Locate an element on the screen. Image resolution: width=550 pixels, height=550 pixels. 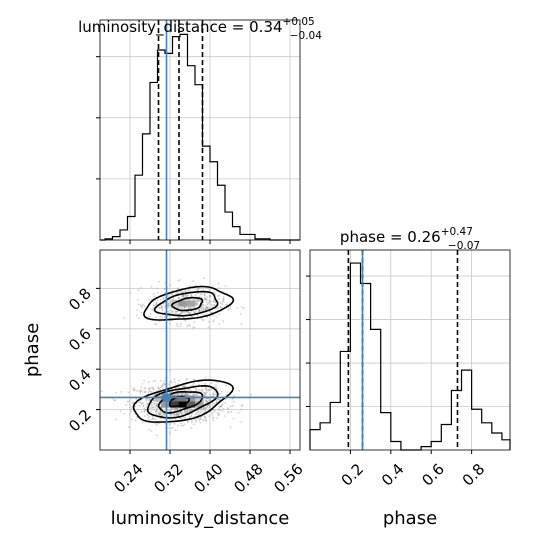
joint-y-tick-label-2: 0.6 is located at coordinates (80, 340).